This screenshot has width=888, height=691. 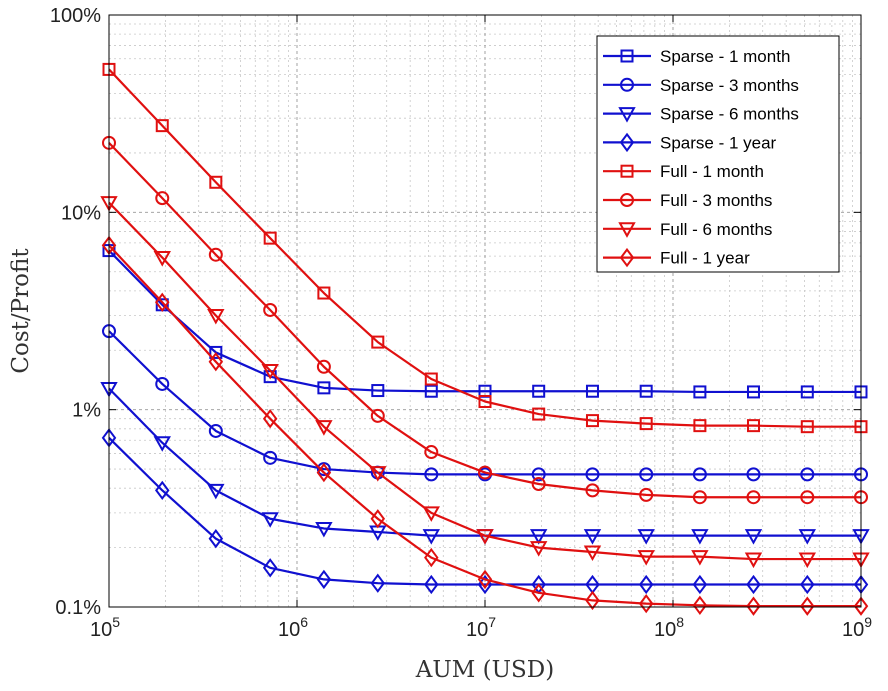 I want to click on legend-label: Sparse - 6 months, so click(x=729, y=114).